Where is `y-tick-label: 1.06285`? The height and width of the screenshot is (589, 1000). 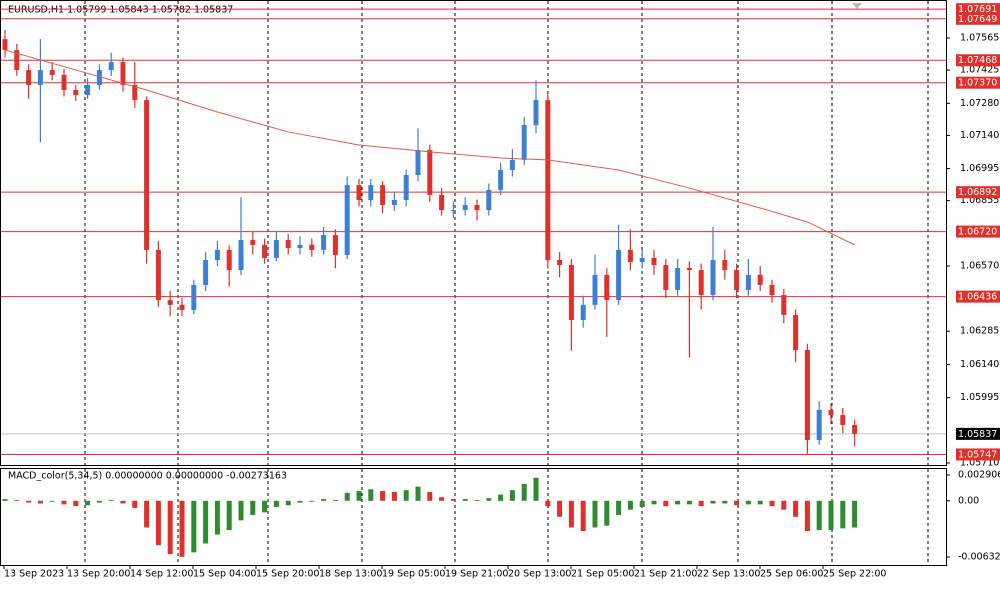 y-tick-label: 1.06285 is located at coordinates (979, 331).